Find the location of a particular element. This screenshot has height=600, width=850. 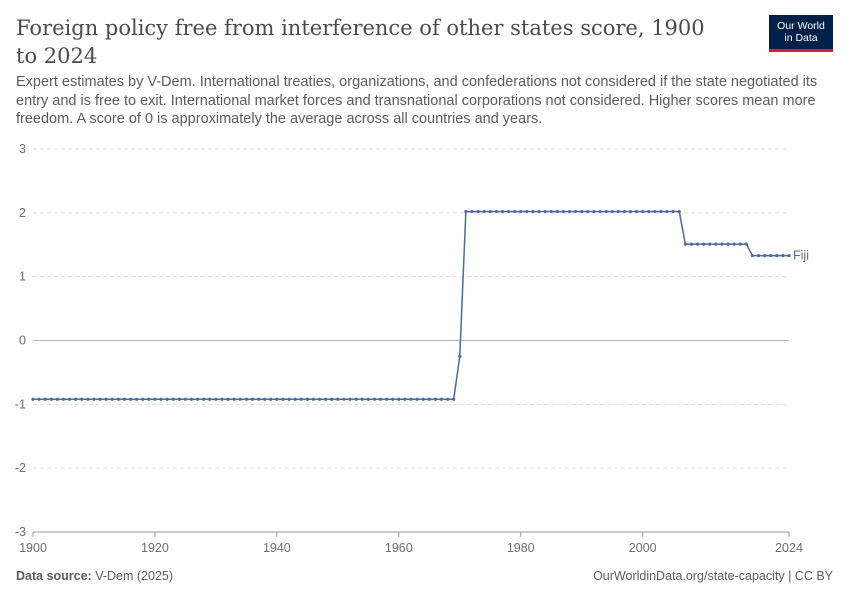

y-tick-label: -1 is located at coordinates (20, 404).